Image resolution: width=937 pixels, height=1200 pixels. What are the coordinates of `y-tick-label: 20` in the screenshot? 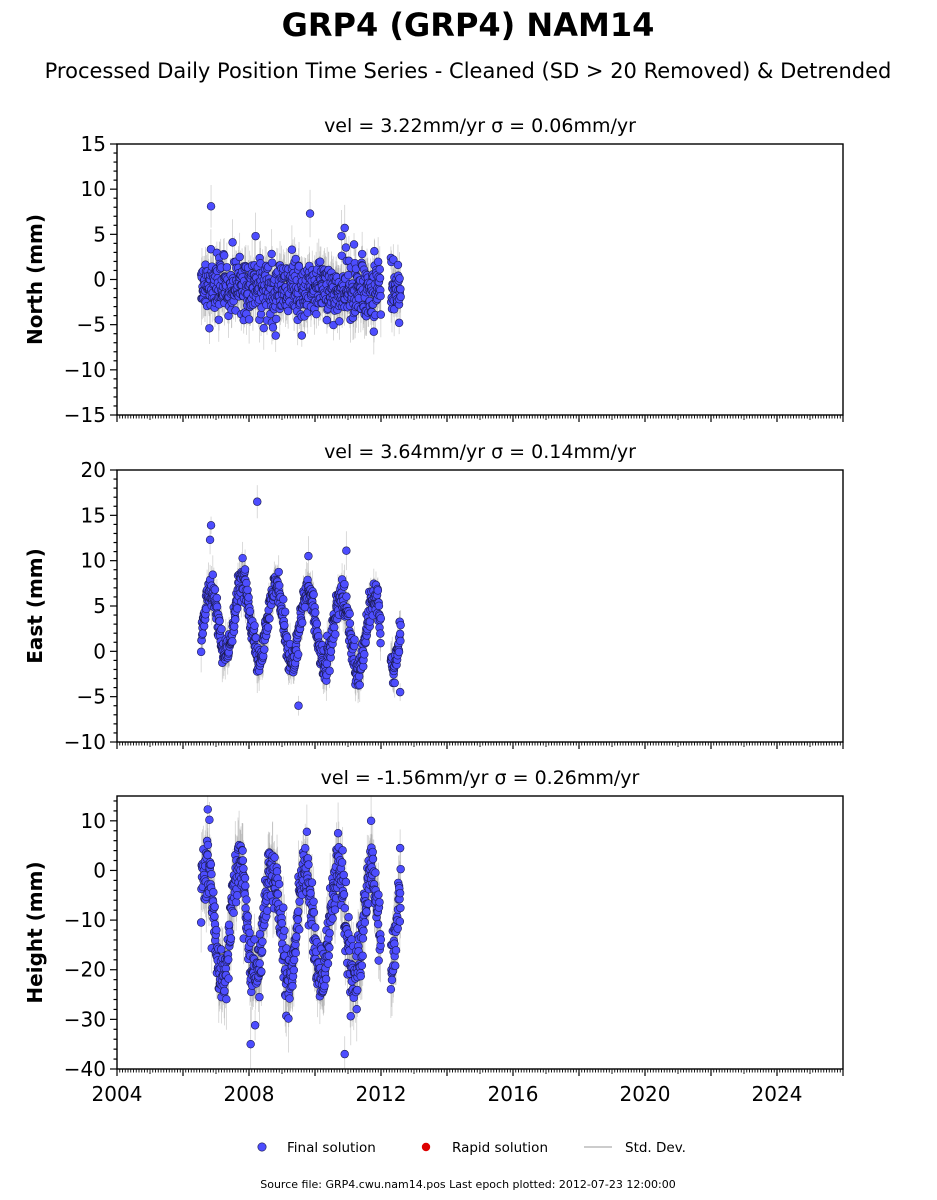 It's located at (93, 470).